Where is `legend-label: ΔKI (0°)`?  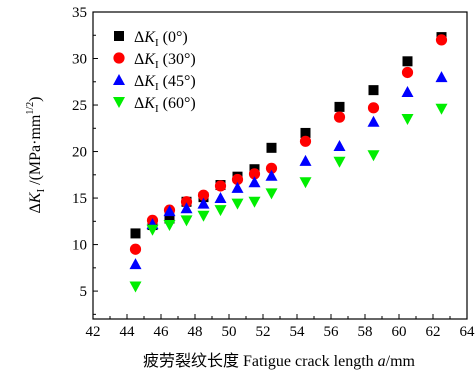
legend-label: ΔKI (0°) is located at coordinates (161, 39).